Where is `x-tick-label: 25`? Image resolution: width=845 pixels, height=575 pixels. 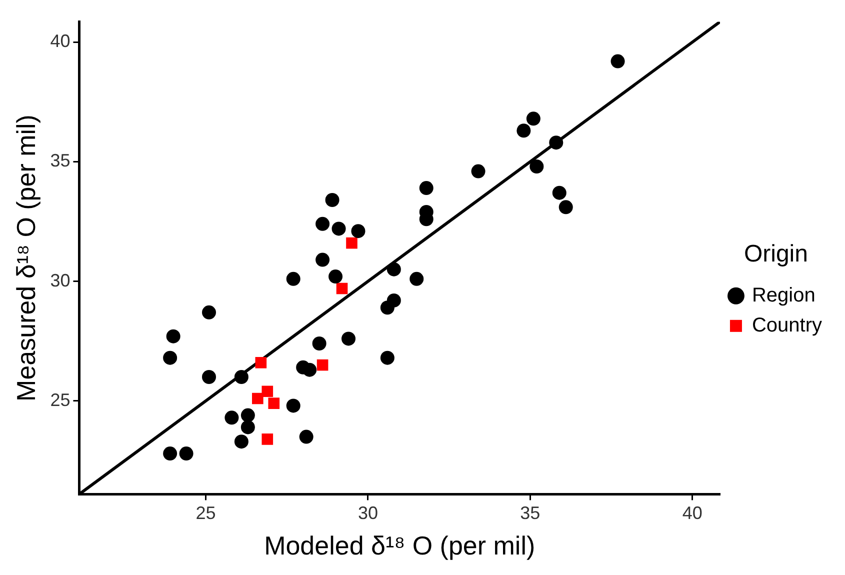
x-tick-label: 25 is located at coordinates (206, 512).